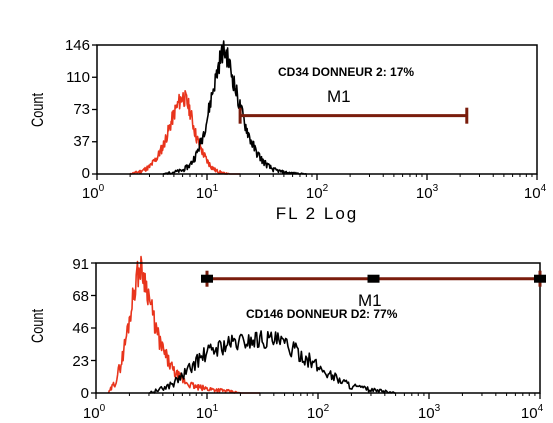  Describe the element at coordinates (370, 300) in the screenshot. I see `p1-marker-label: M1` at that location.